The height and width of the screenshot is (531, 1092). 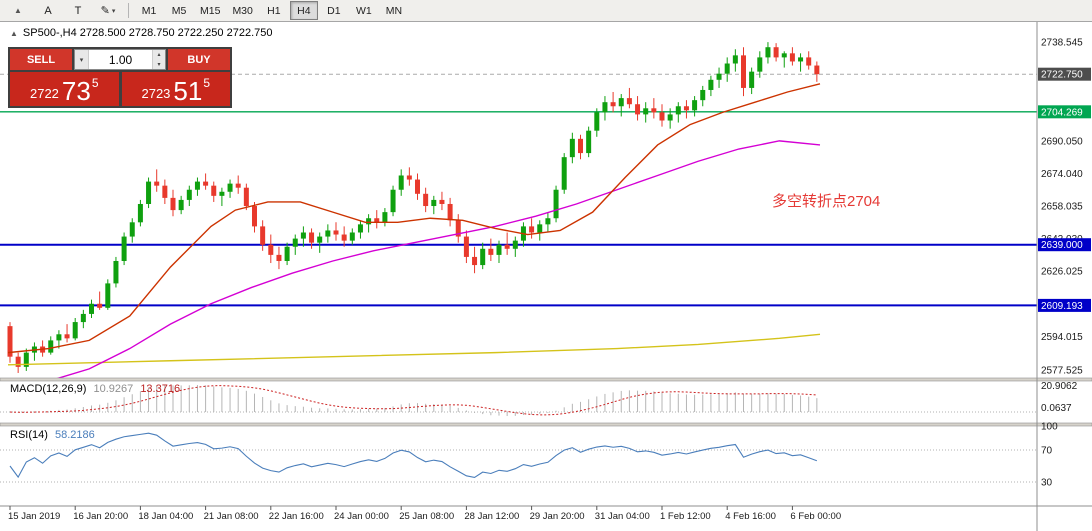 I want to click on svg-text: 29 Jan 20:00, so click(x=557, y=516).